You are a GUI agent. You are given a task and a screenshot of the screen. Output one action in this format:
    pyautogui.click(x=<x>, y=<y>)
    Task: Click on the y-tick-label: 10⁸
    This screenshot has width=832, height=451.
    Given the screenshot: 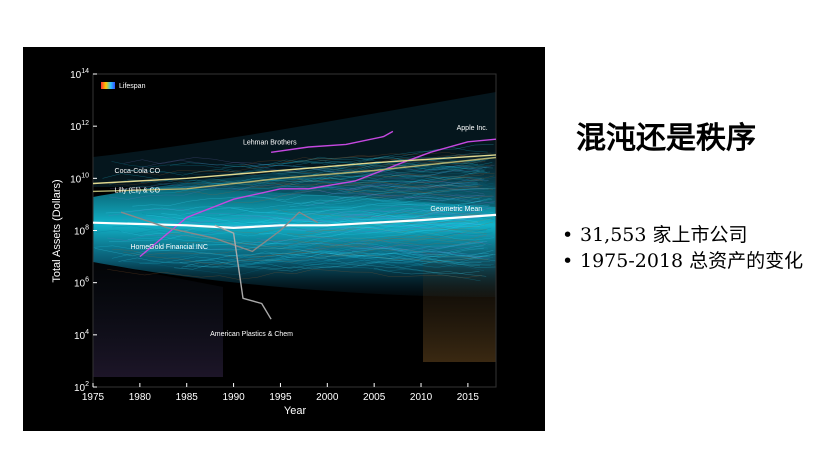 What is the action you would take?
    pyautogui.click(x=81, y=231)
    